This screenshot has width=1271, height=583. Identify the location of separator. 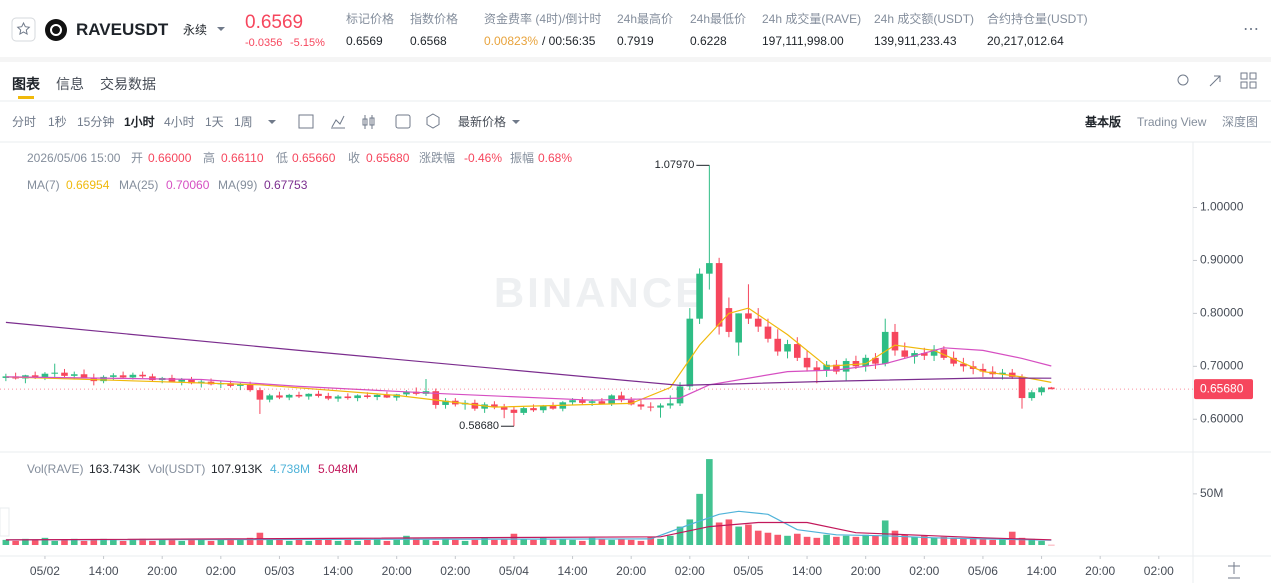
(635, 59).